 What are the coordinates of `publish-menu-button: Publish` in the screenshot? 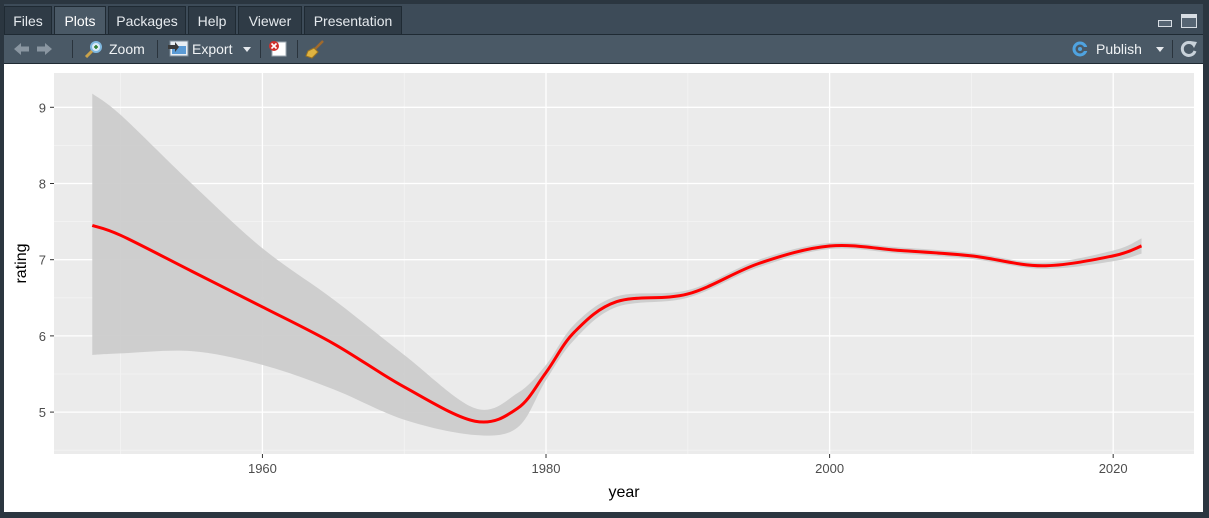 It's located at (1119, 49).